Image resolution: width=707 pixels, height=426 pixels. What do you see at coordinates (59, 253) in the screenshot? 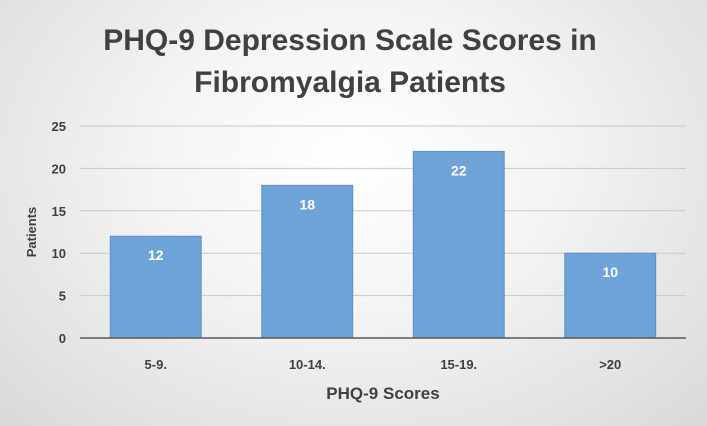
I see `y-tick-label: 10` at bounding box center [59, 253].